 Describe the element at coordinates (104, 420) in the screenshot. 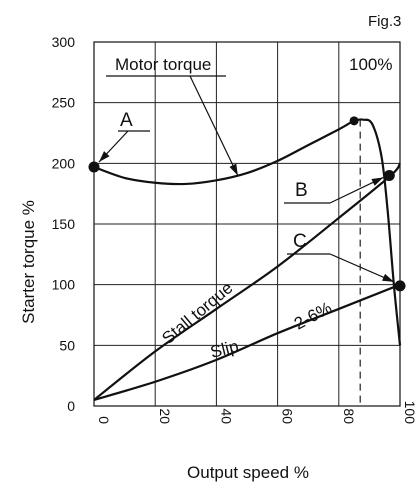

I see `x-tick-label-0: 0` at that location.